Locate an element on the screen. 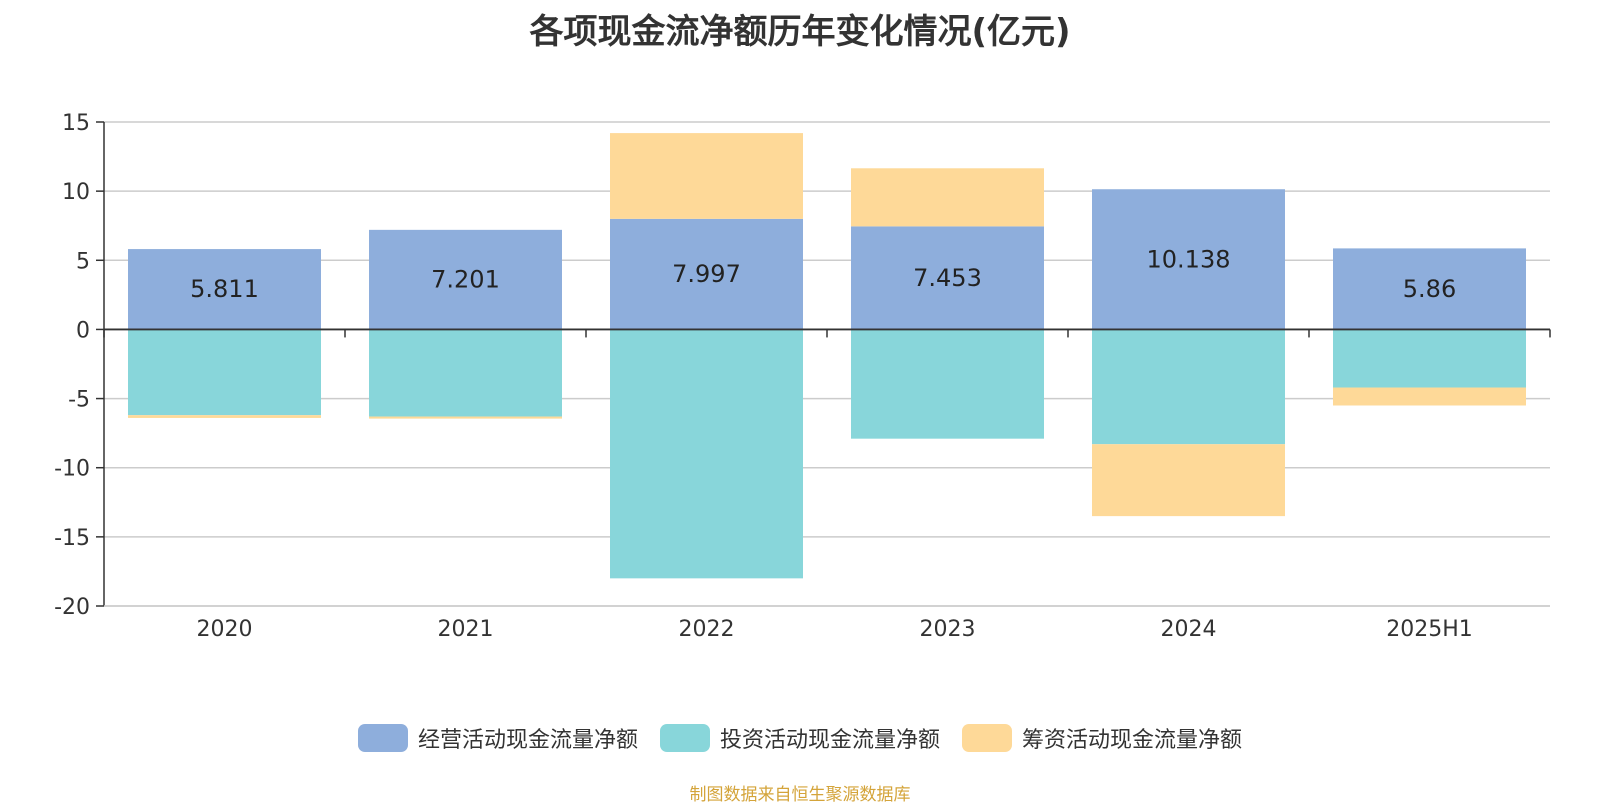 Image resolution: width=1600 pixels, height=805 pixels. x-tick-label: 2025H1 is located at coordinates (1429, 629).